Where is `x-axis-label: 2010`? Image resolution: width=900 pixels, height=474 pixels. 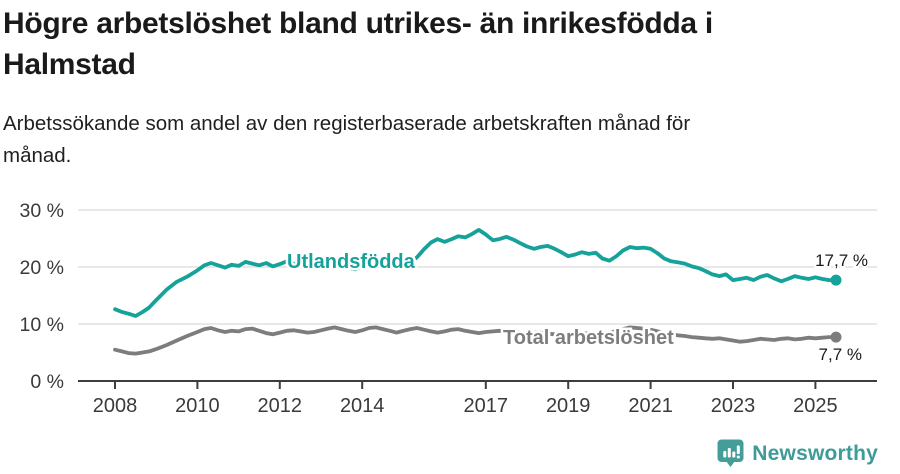
x-axis-label: 2010 is located at coordinates (197, 406).